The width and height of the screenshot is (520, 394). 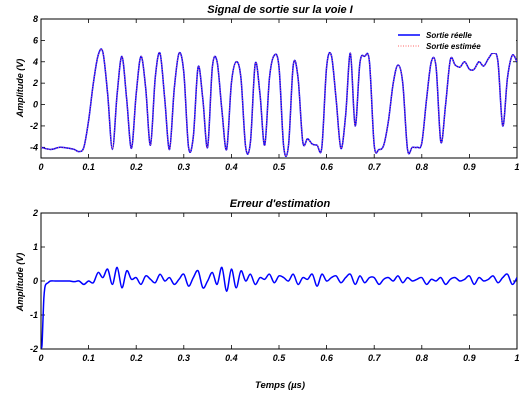 What do you see at coordinates (34, 315) in the screenshot?
I see `y-tick-label: -1` at bounding box center [34, 315].